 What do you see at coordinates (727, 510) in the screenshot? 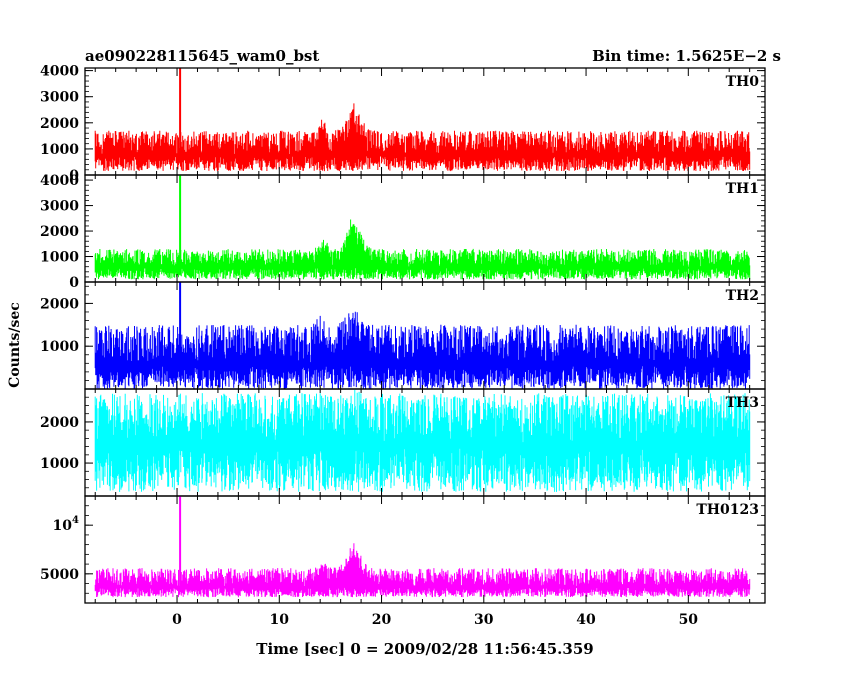
I see `panel-label-th0123: TH0123` at bounding box center [727, 510].